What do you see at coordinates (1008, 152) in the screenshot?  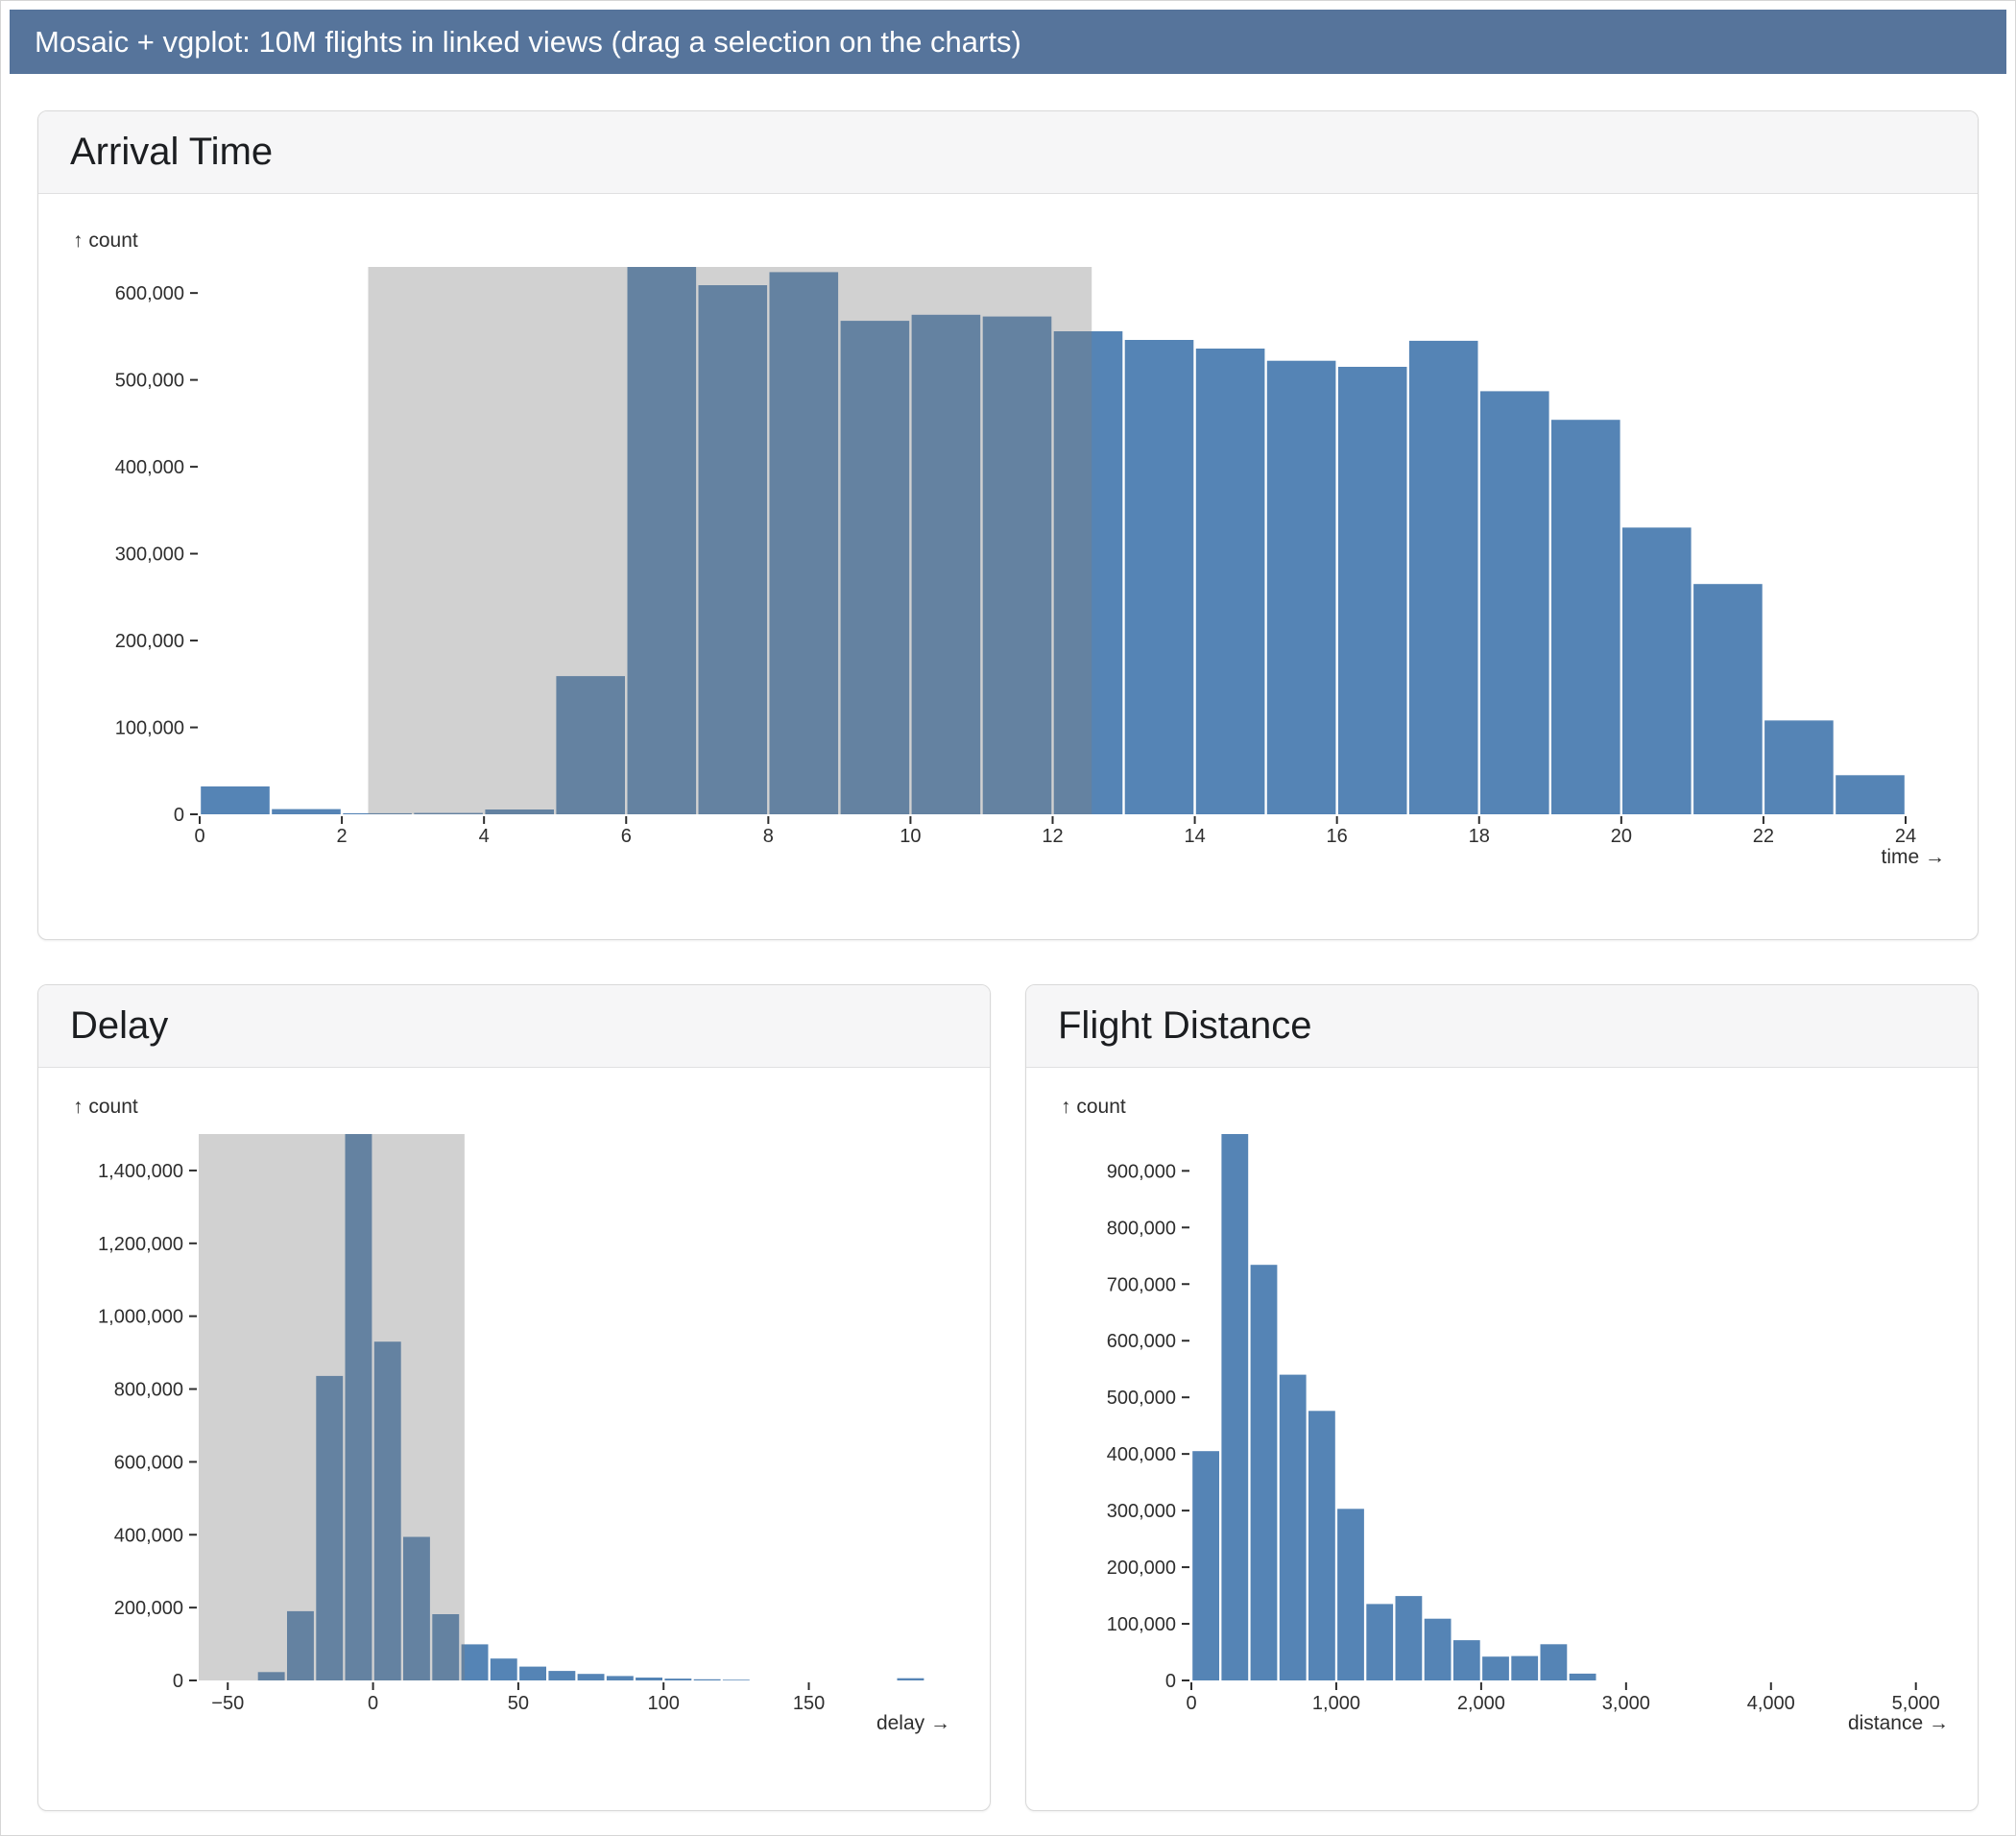 I see `arrival-time-card-header: Arrival Time` at bounding box center [1008, 152].